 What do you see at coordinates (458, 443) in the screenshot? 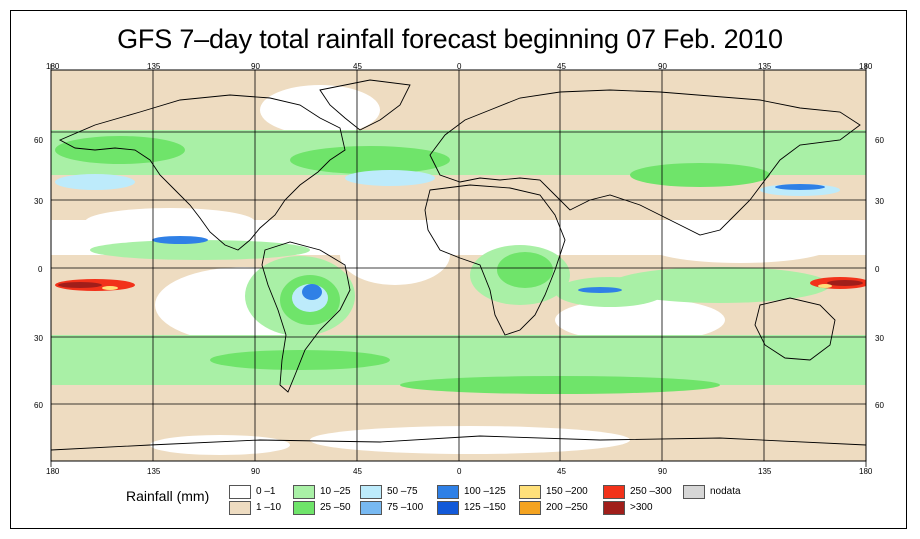
I see `antarctica-outline` at bounding box center [458, 443].